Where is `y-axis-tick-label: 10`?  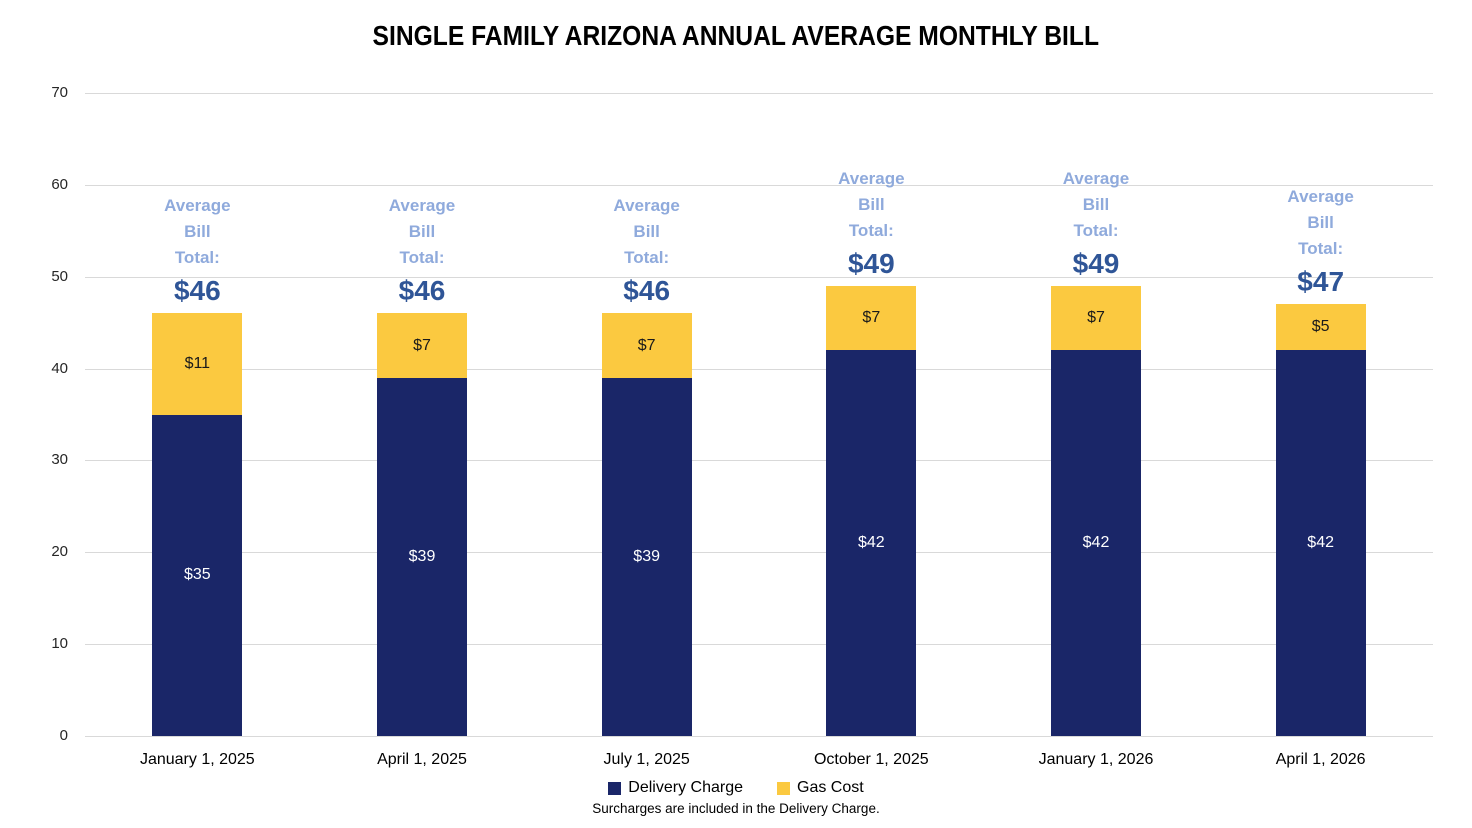
y-axis-tick-label: 10 is located at coordinates (59, 644).